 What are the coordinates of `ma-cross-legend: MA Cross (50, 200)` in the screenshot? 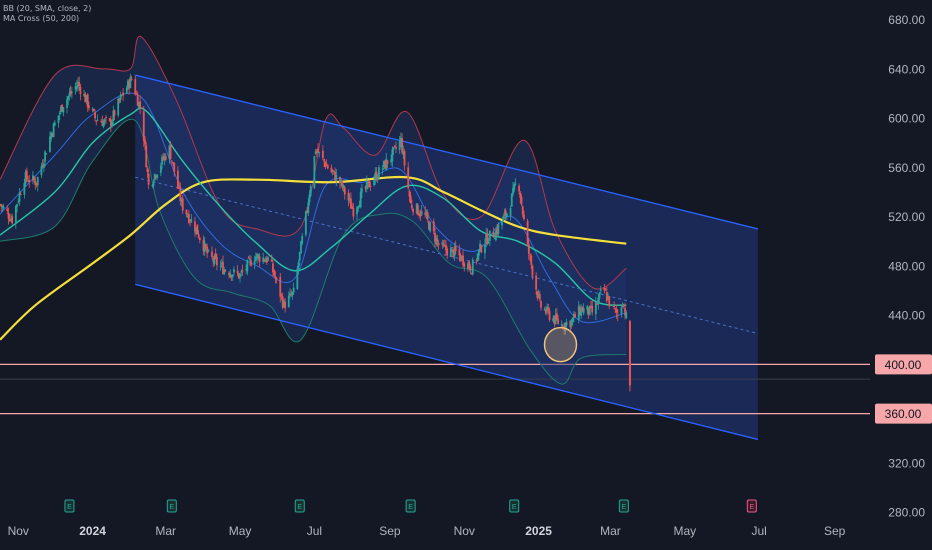 It's located at (41, 18).